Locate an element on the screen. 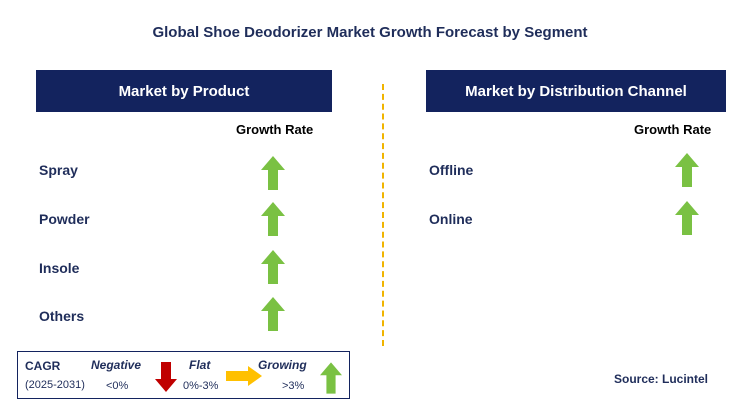 The height and width of the screenshot is (416, 740). product-panel-title: Market by Product is located at coordinates (184, 91).